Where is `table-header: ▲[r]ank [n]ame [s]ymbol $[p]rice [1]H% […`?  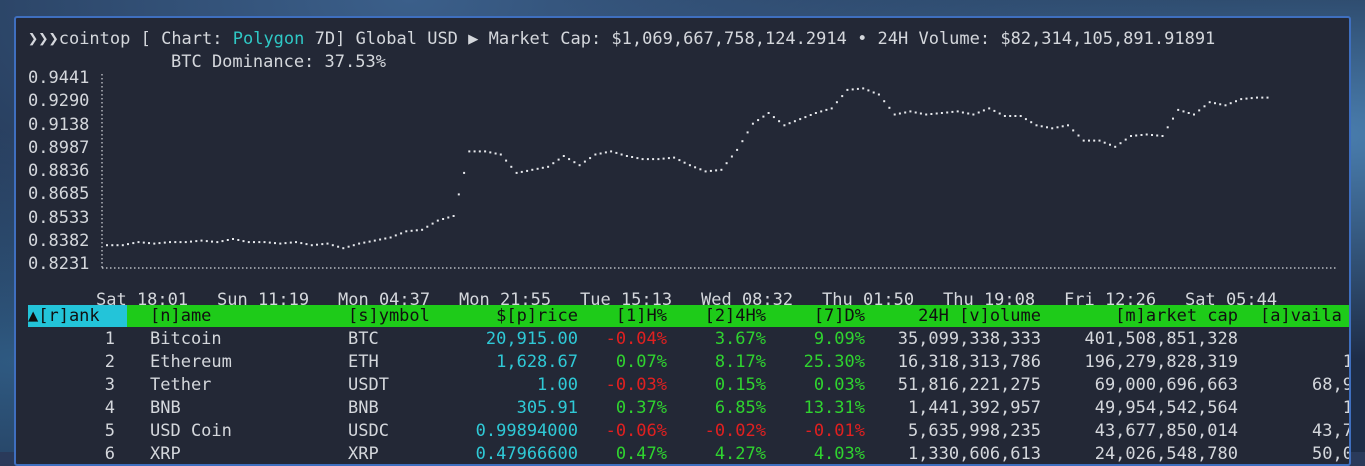
table-header: ▲[r]ank [n]ame [s]ymbol $[p]rice [1]H% [… is located at coordinates (688, 316).